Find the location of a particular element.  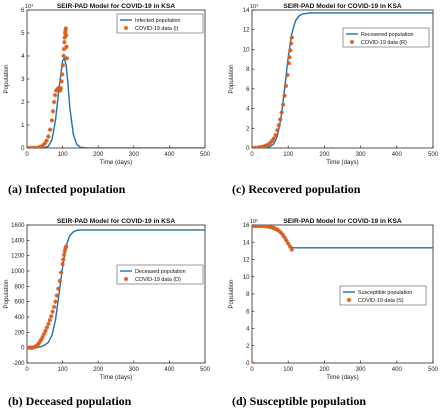

y-tick-label: 5 is located at coordinates (23, 34).